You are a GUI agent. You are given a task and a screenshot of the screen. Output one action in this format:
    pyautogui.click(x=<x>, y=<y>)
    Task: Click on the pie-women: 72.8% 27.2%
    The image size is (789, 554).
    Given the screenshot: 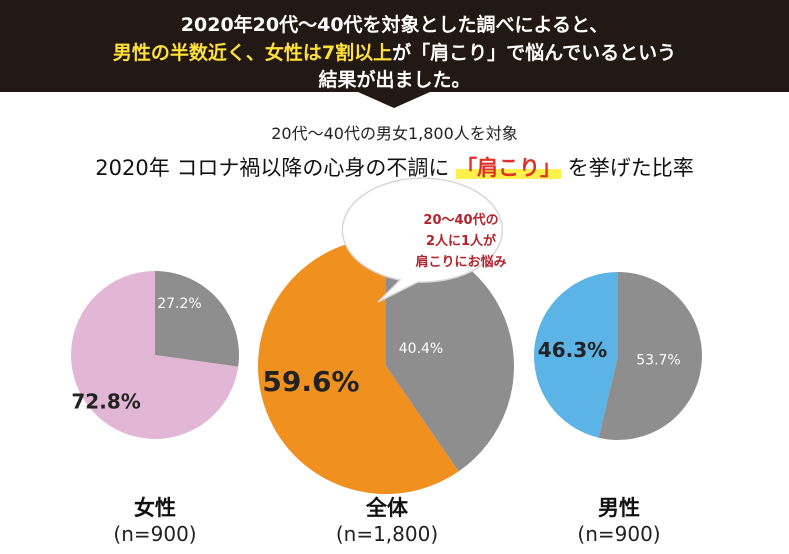 What is the action you would take?
    pyautogui.click(x=155, y=355)
    